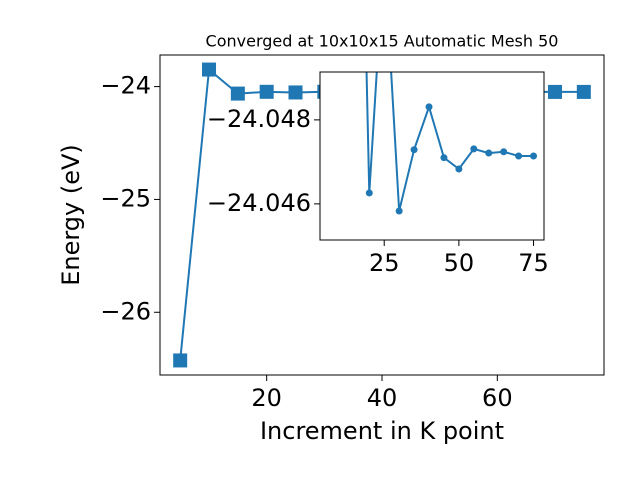  I want to click on y-tick-label: −24, so click(125, 86).